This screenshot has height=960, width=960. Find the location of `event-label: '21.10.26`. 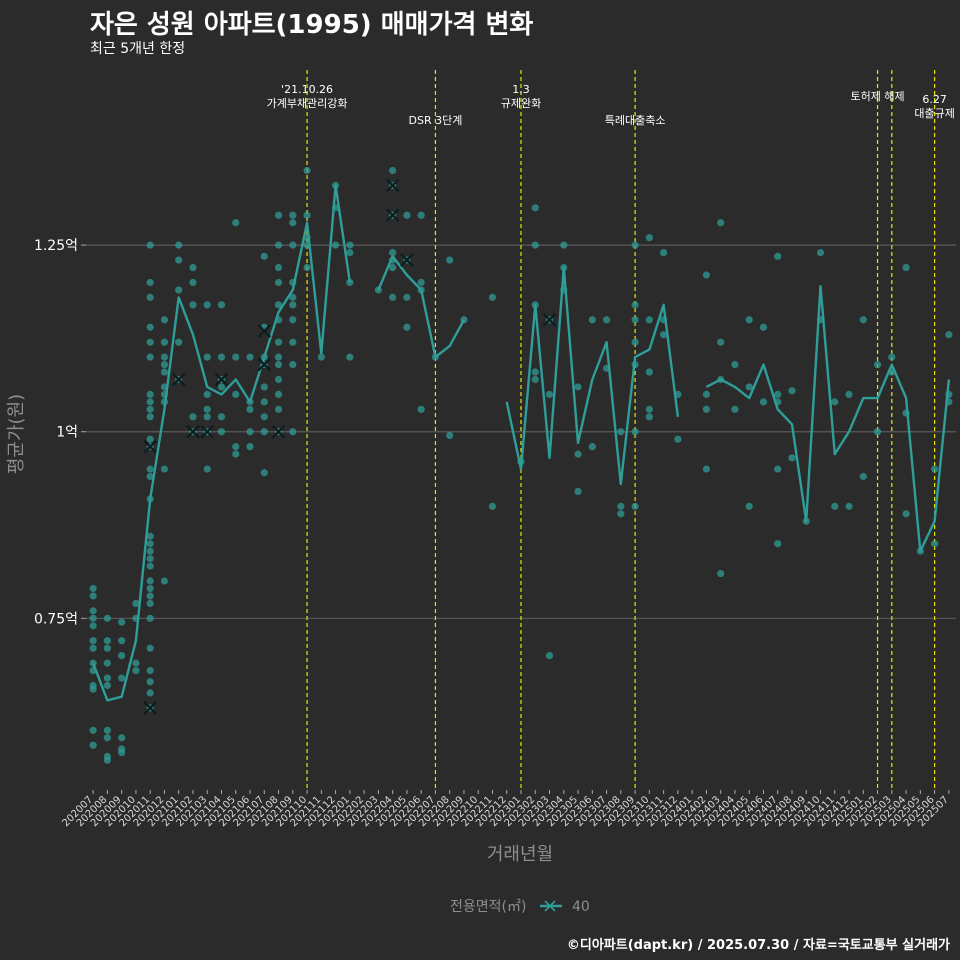

event-label: '21.10.26 is located at coordinates (307, 89).